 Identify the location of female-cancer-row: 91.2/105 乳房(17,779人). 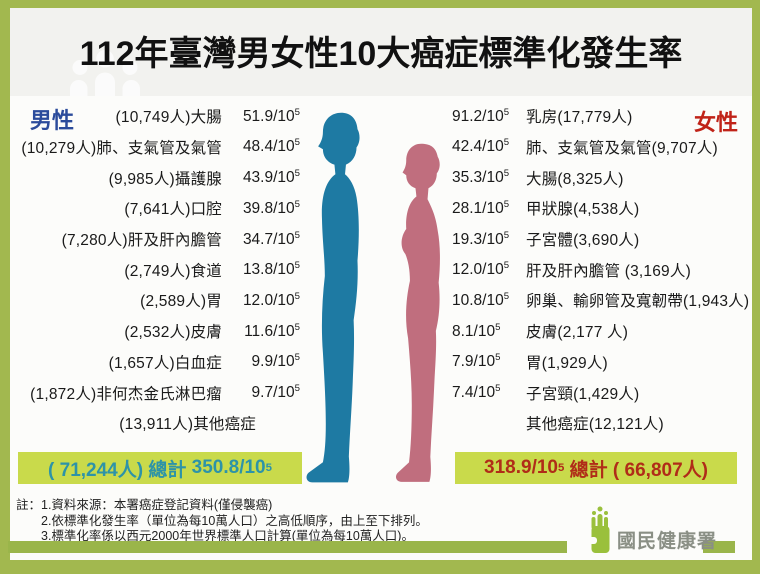
(602, 116).